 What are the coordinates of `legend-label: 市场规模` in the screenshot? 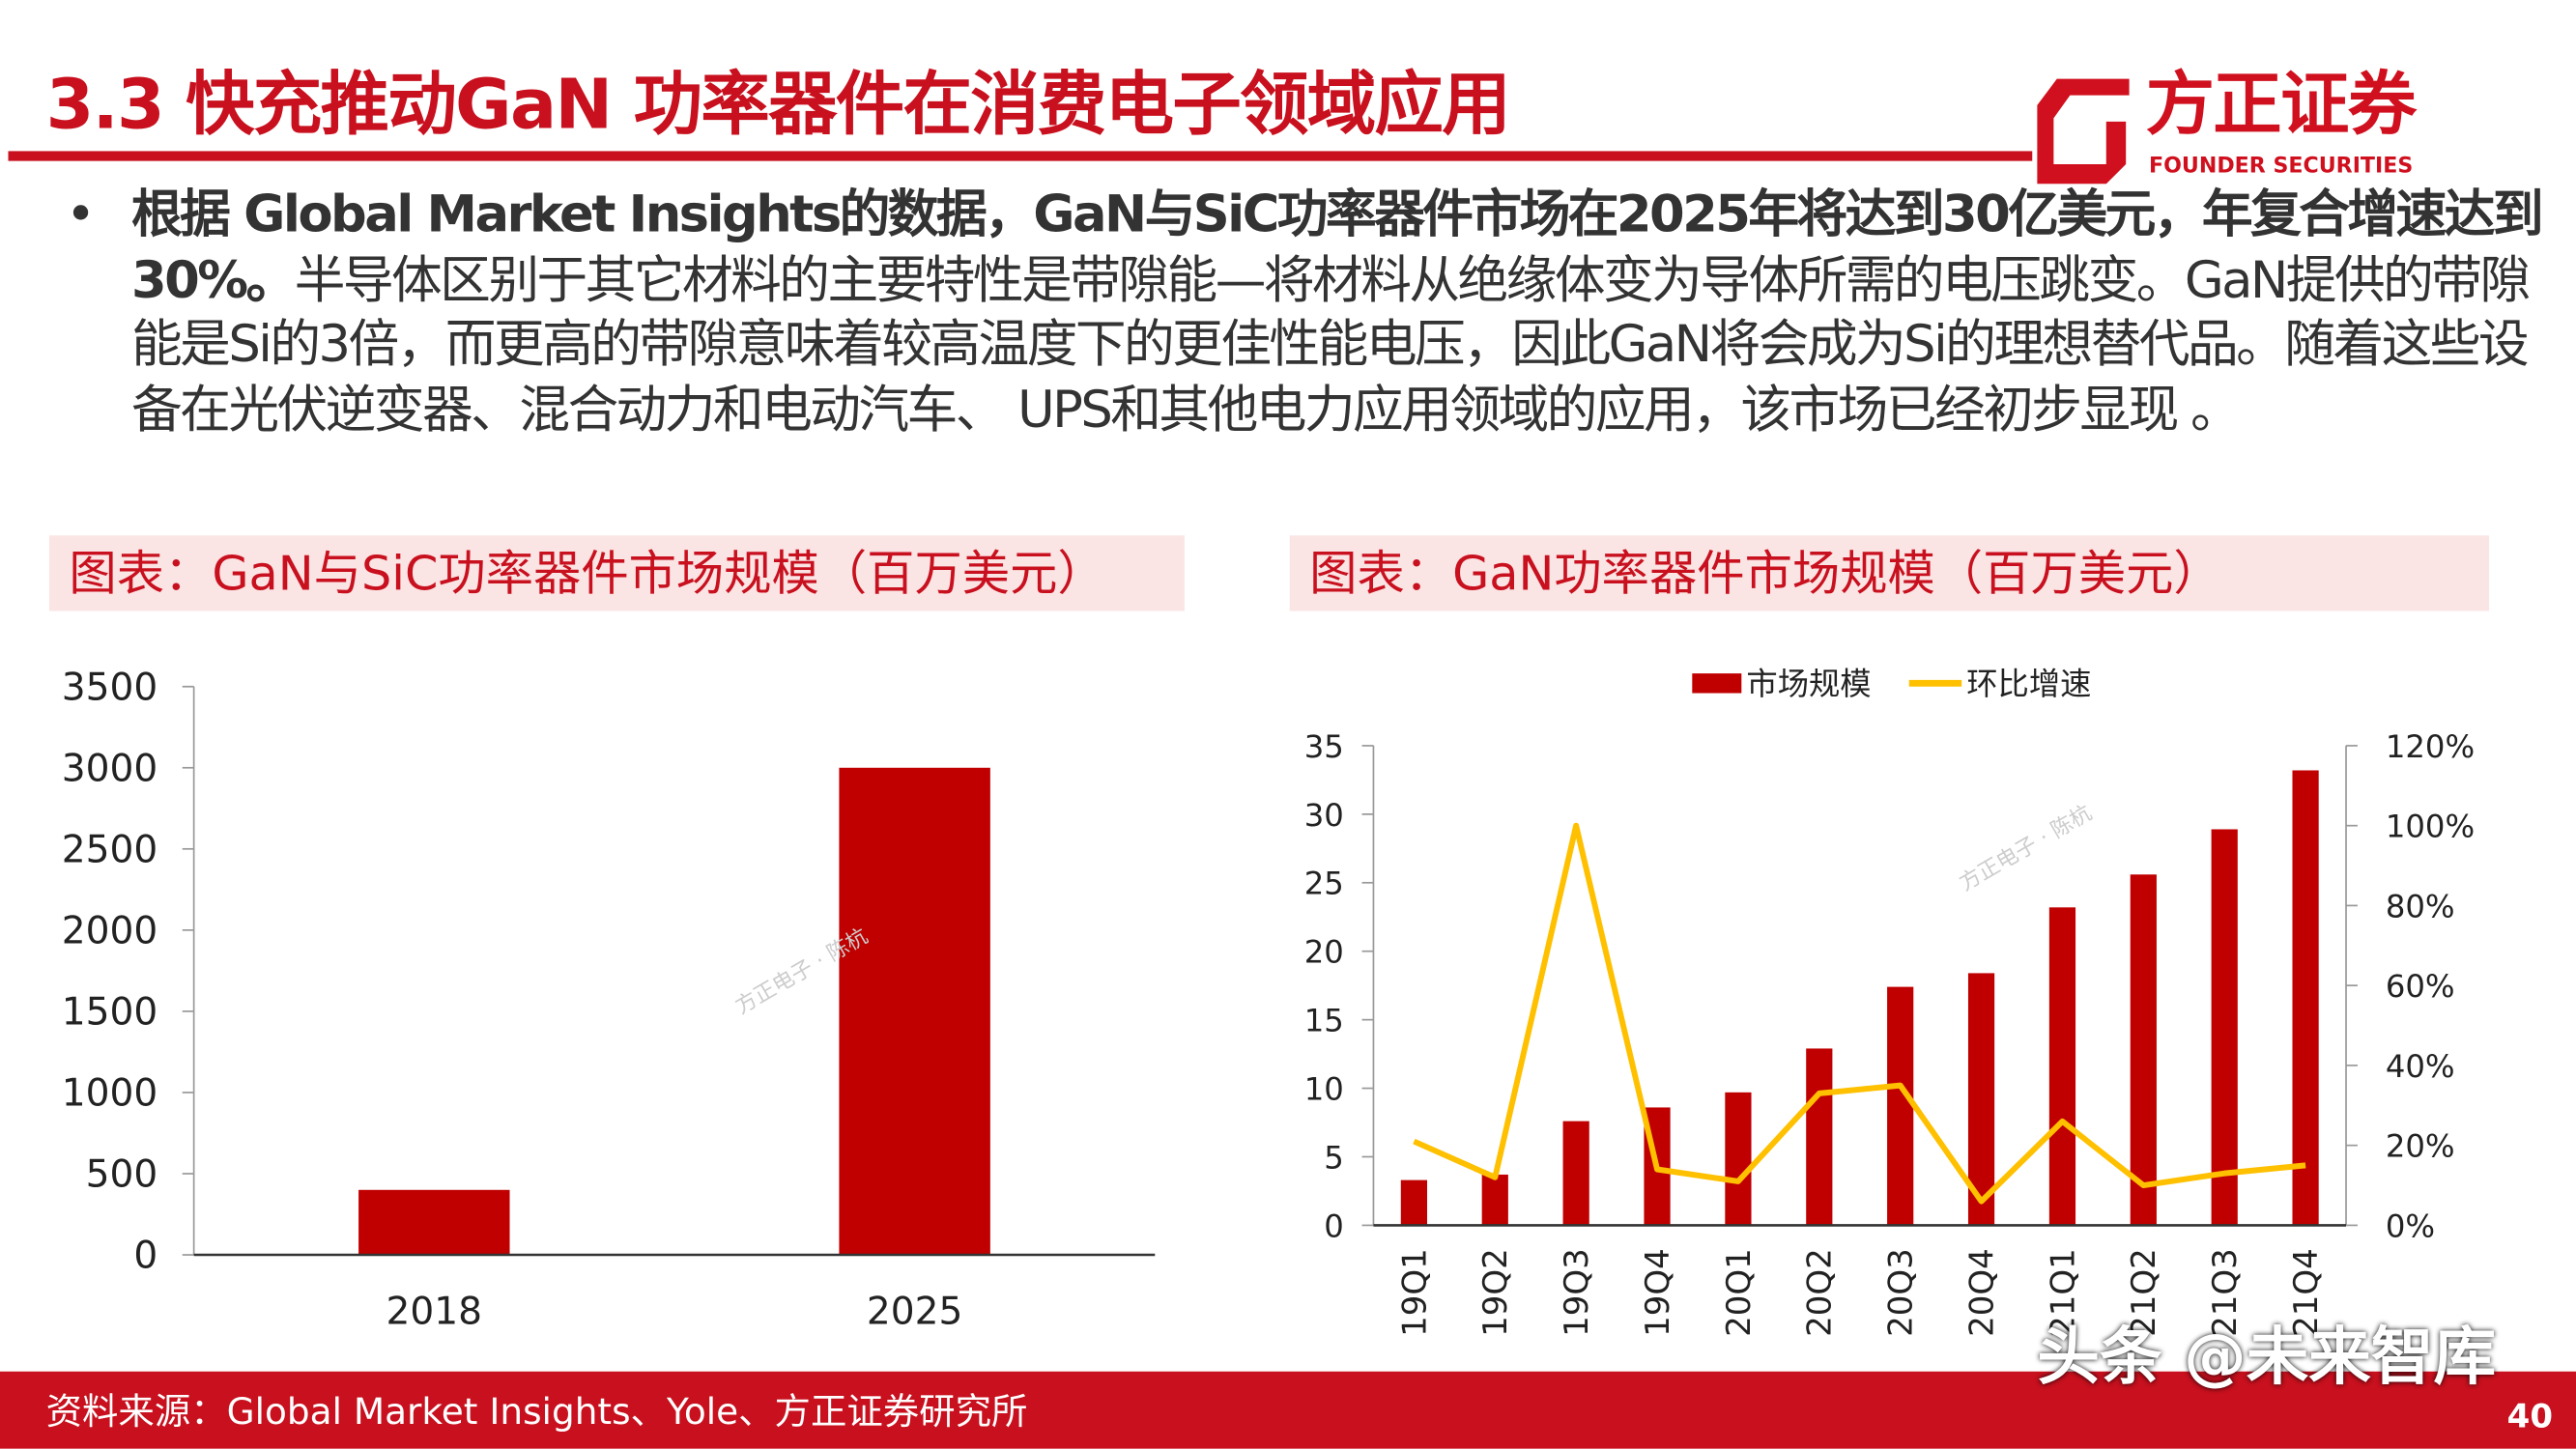 It's located at (1809, 684).